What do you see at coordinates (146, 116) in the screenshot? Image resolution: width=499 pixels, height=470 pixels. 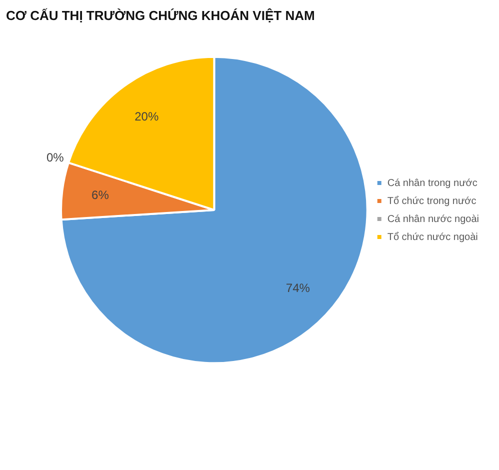 I see `data-label: 20%` at bounding box center [146, 116].